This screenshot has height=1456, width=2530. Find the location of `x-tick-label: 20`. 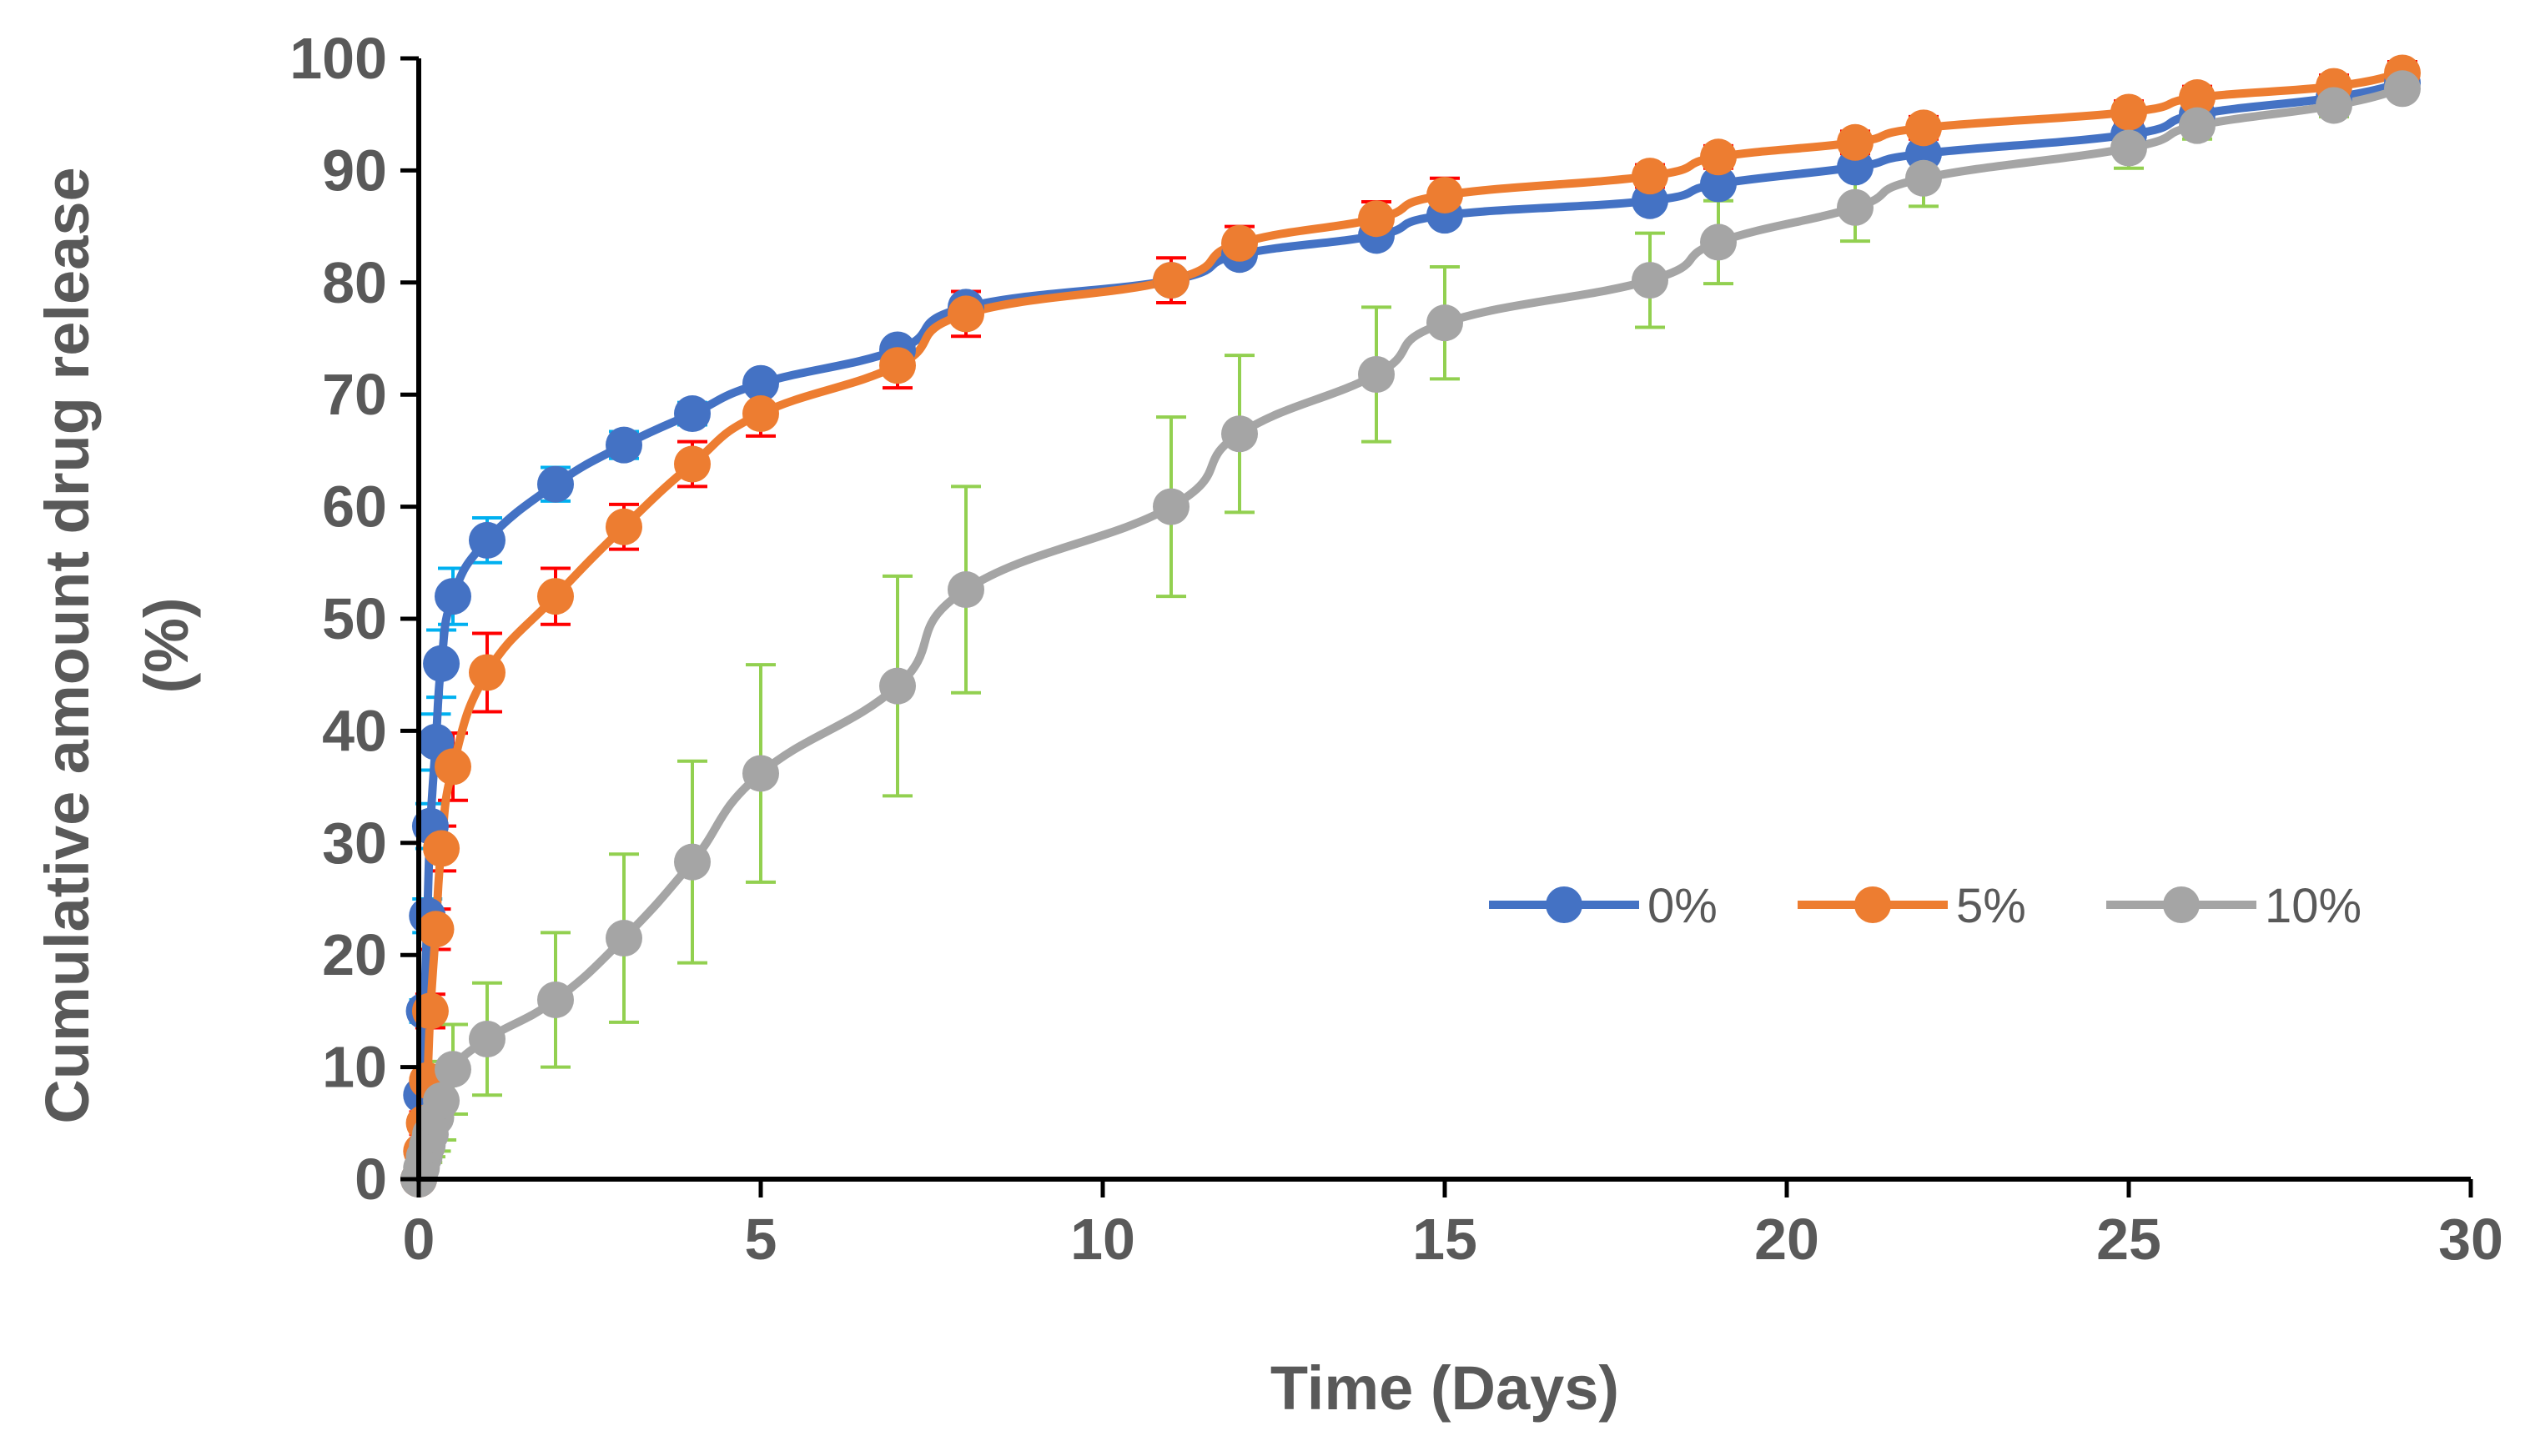

x-tick-label: 20 is located at coordinates (1786, 1239).